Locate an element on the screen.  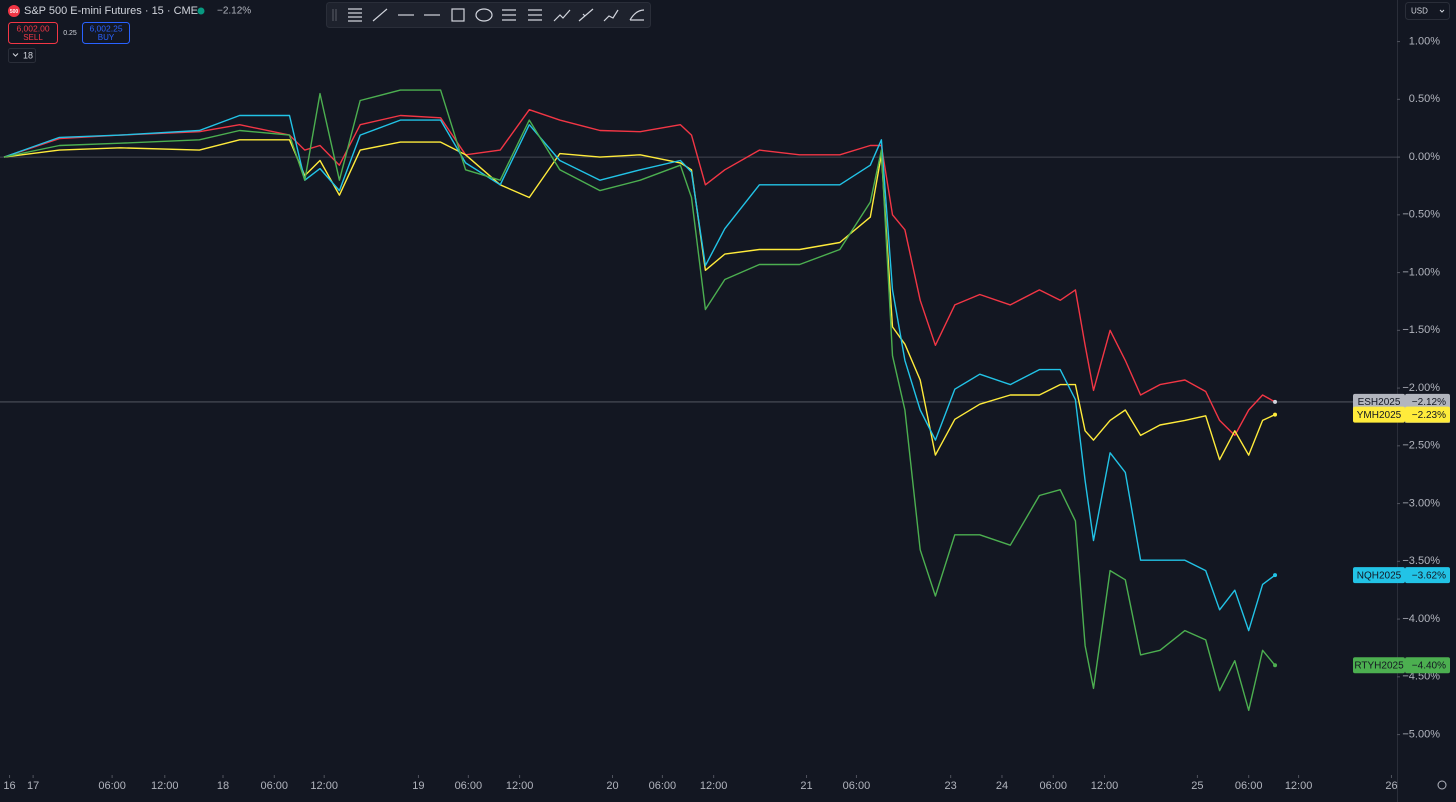
series-value-label: −3.62% is located at coordinates (1429, 575).